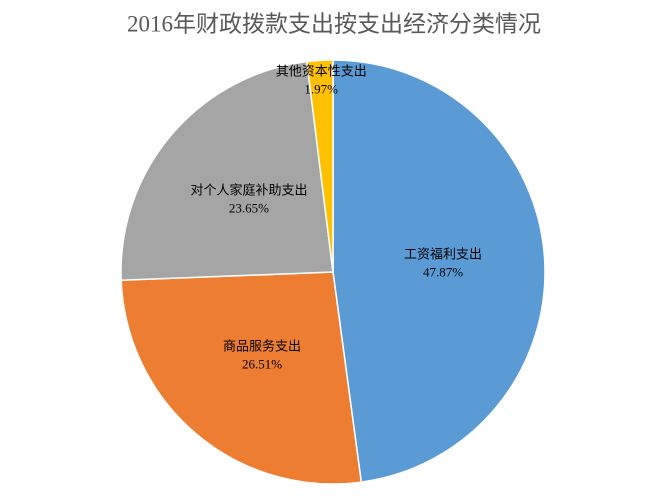  What do you see at coordinates (321, 89) in the screenshot?
I see `slice-value-label: 1.97%` at bounding box center [321, 89].